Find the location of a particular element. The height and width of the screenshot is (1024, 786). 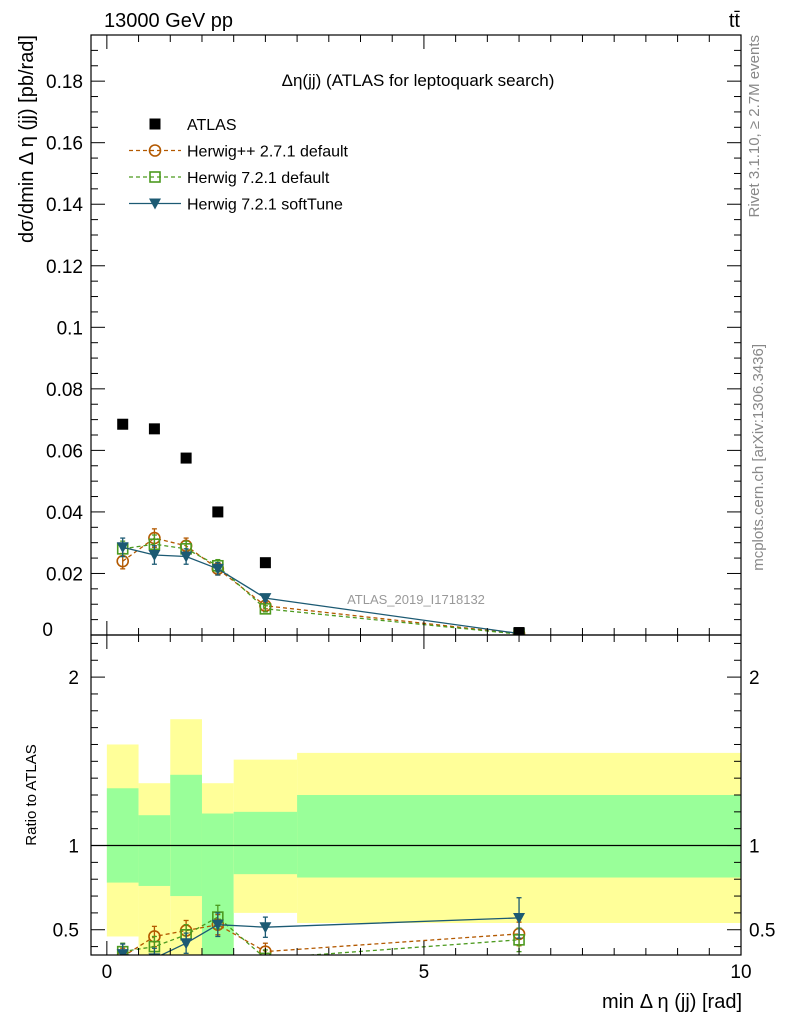

main-y-tick-label: 0.04 is located at coordinates (64, 513).